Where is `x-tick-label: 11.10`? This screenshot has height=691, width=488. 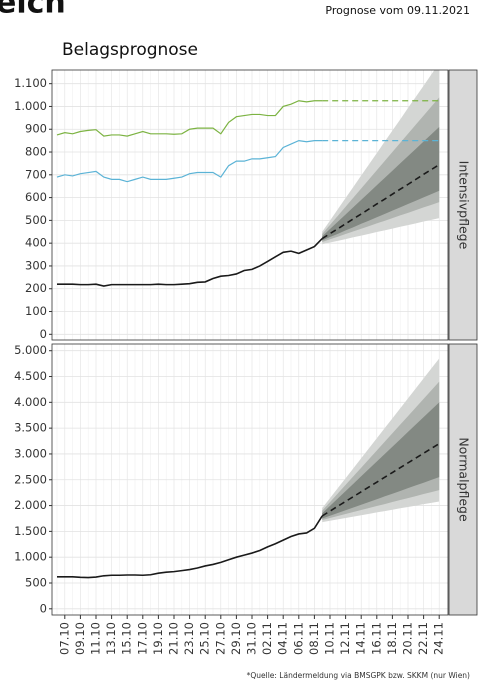
x-tick-label: 11.10 is located at coordinates (96, 638).